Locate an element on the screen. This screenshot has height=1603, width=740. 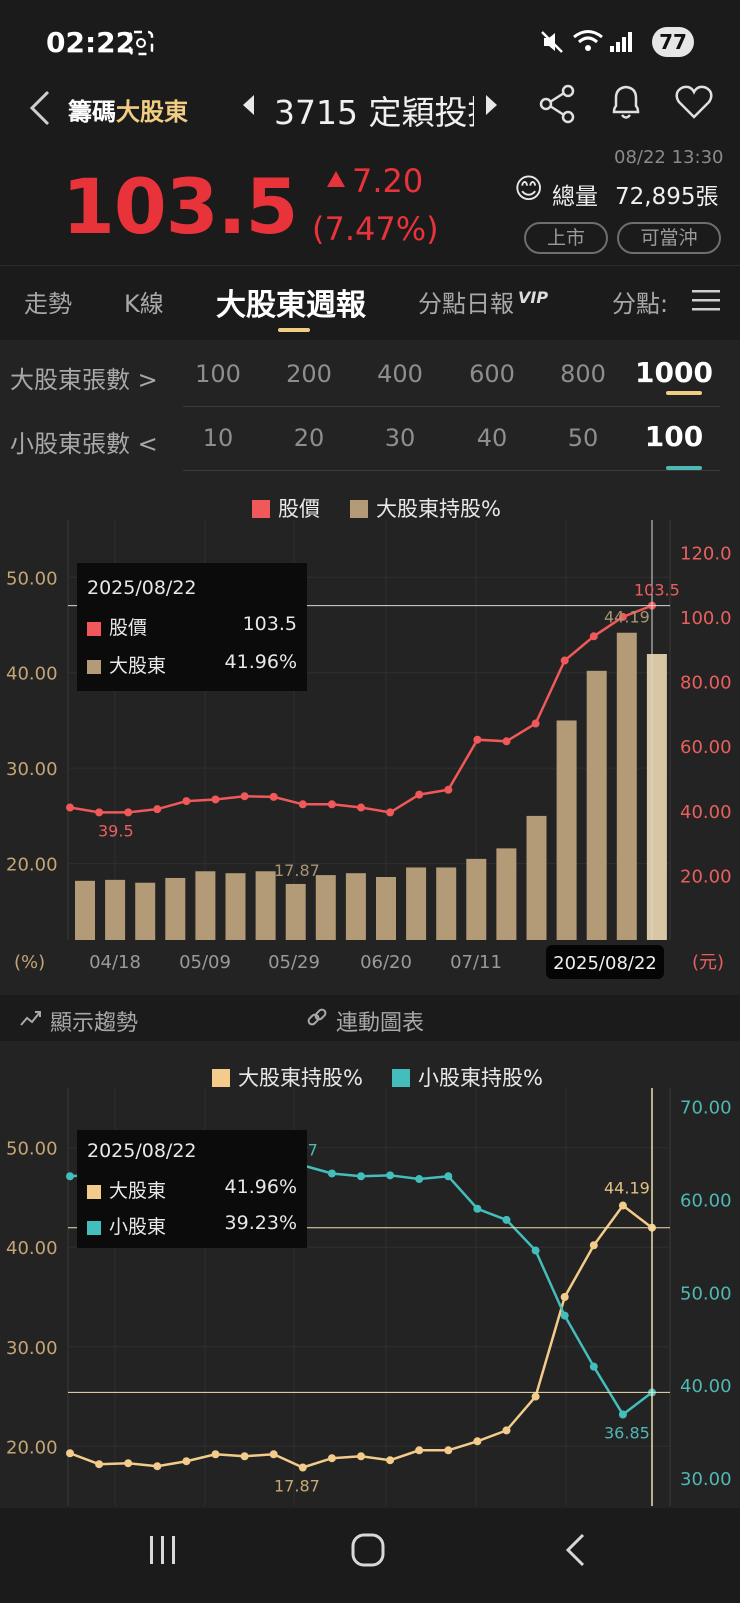
legend-major-label: 大股東持股% is located at coordinates (300, 1078).